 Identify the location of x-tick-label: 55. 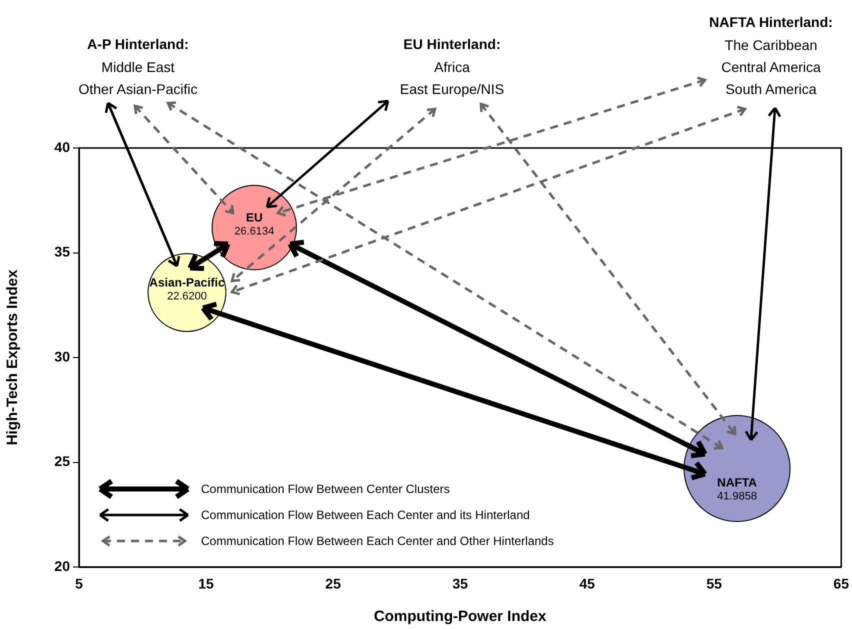
(714, 583).